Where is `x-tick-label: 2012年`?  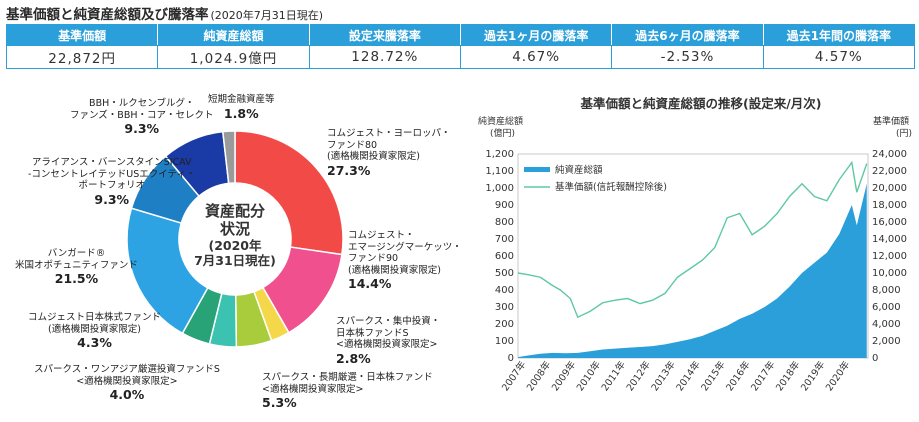
x-tick-label: 2012年 is located at coordinates (638, 375).